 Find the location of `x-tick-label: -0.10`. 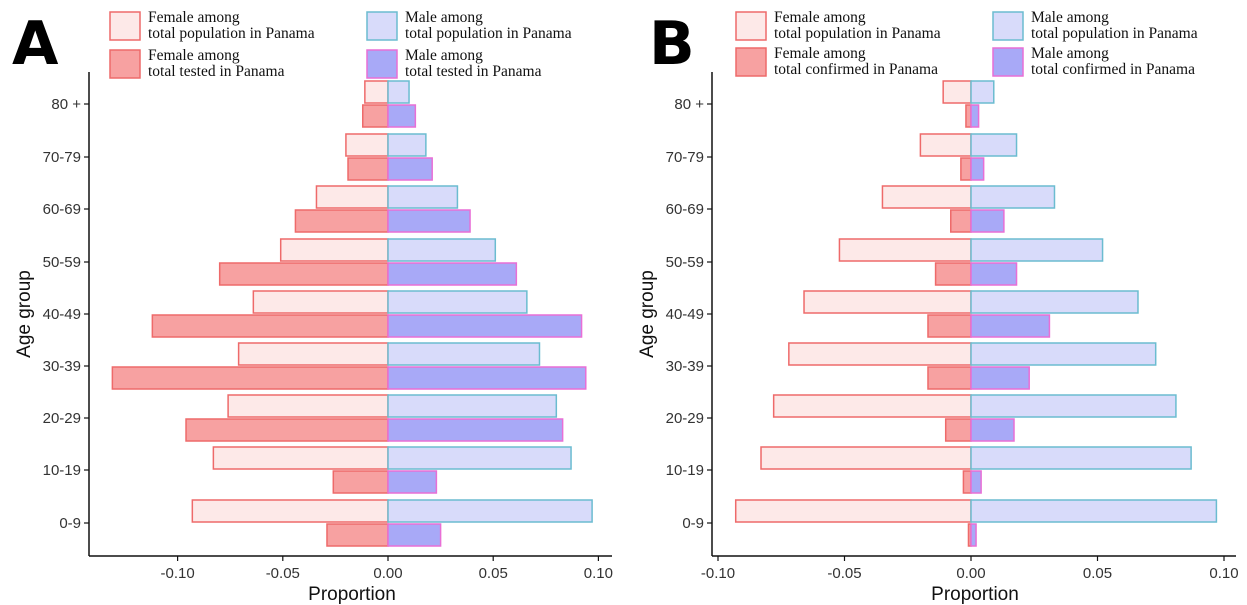

x-tick-label: -0.10 is located at coordinates (718, 573).